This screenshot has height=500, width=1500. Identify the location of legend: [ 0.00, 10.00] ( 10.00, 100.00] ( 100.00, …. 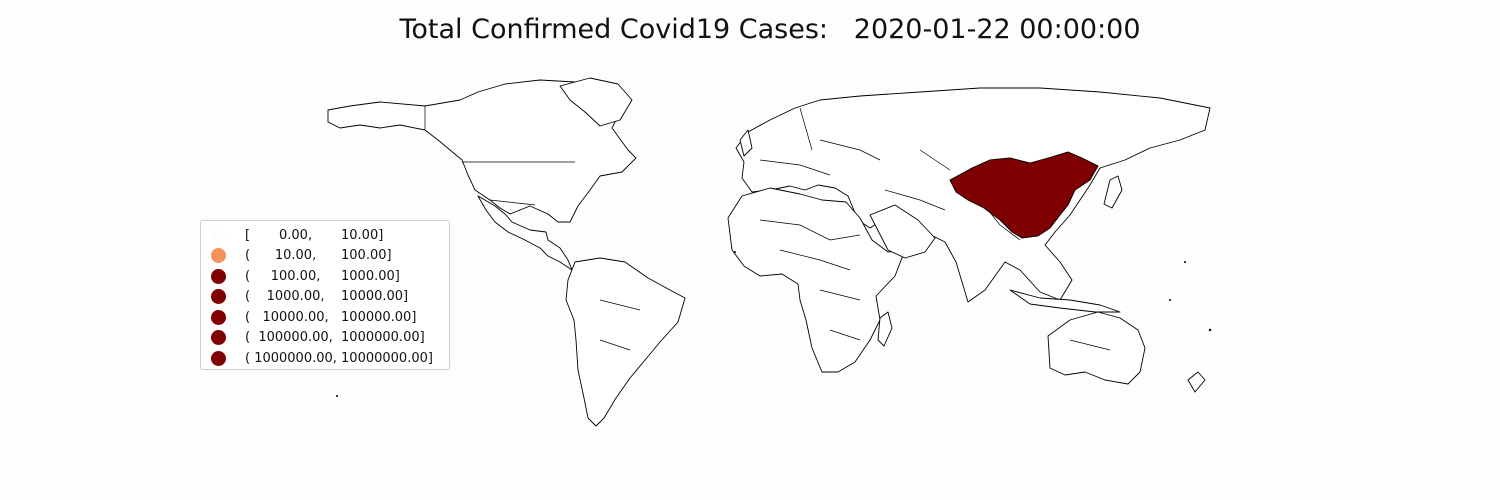
(325, 295).